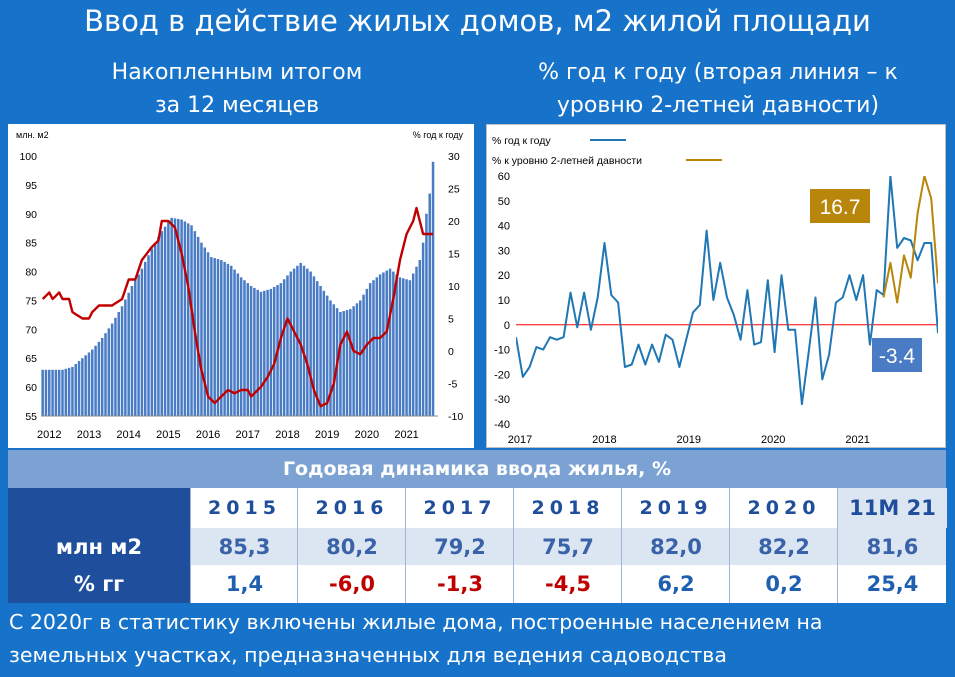 This screenshot has width=955, height=677. I want to click on y2-tick-label: 25, so click(454, 190).